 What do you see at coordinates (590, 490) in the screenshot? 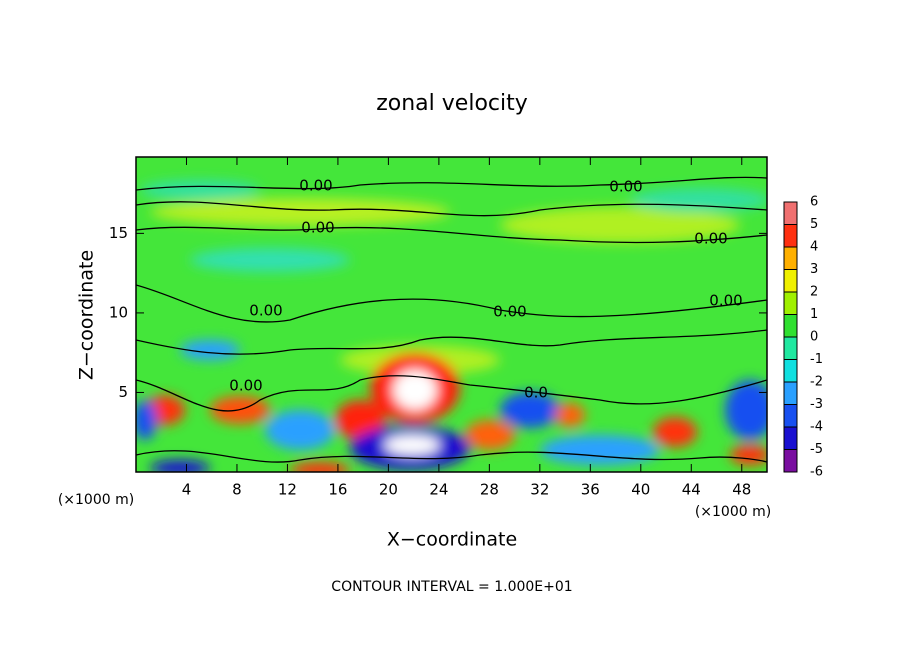
I see `x-tick-label: 36` at bounding box center [590, 490].